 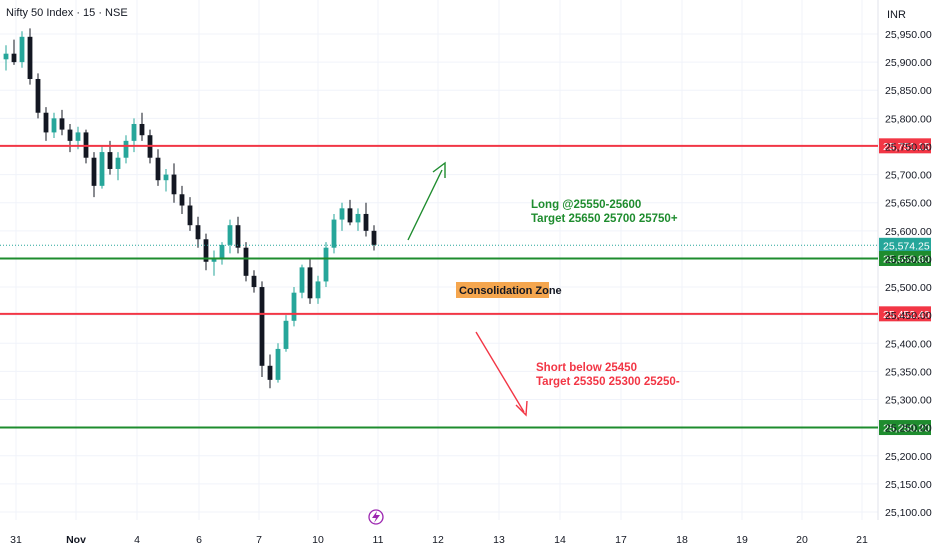 What do you see at coordinates (426, 201) in the screenshot?
I see `long-arrow` at bounding box center [426, 201].